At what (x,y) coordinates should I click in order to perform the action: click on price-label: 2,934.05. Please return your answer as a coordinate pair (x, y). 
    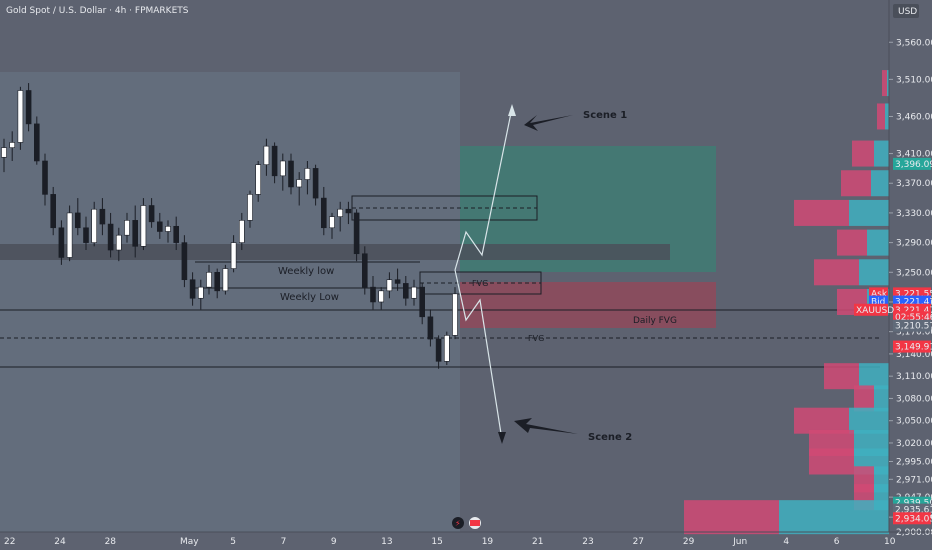
    Looking at the image, I should click on (912, 518).